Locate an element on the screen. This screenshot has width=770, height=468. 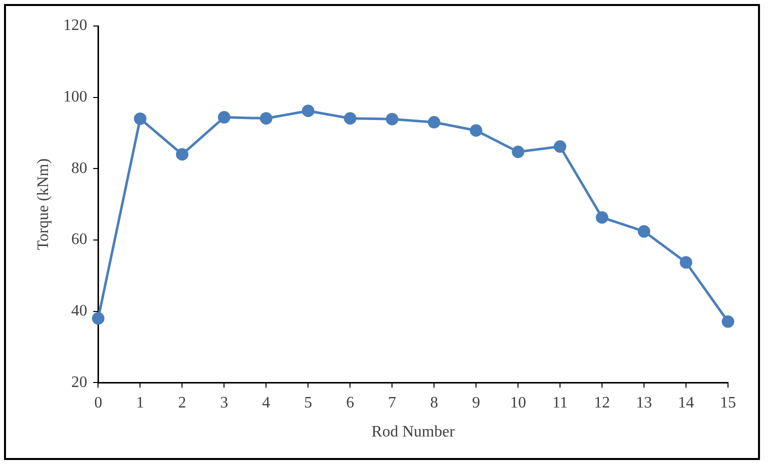
x-tick-label: 13 is located at coordinates (644, 403).